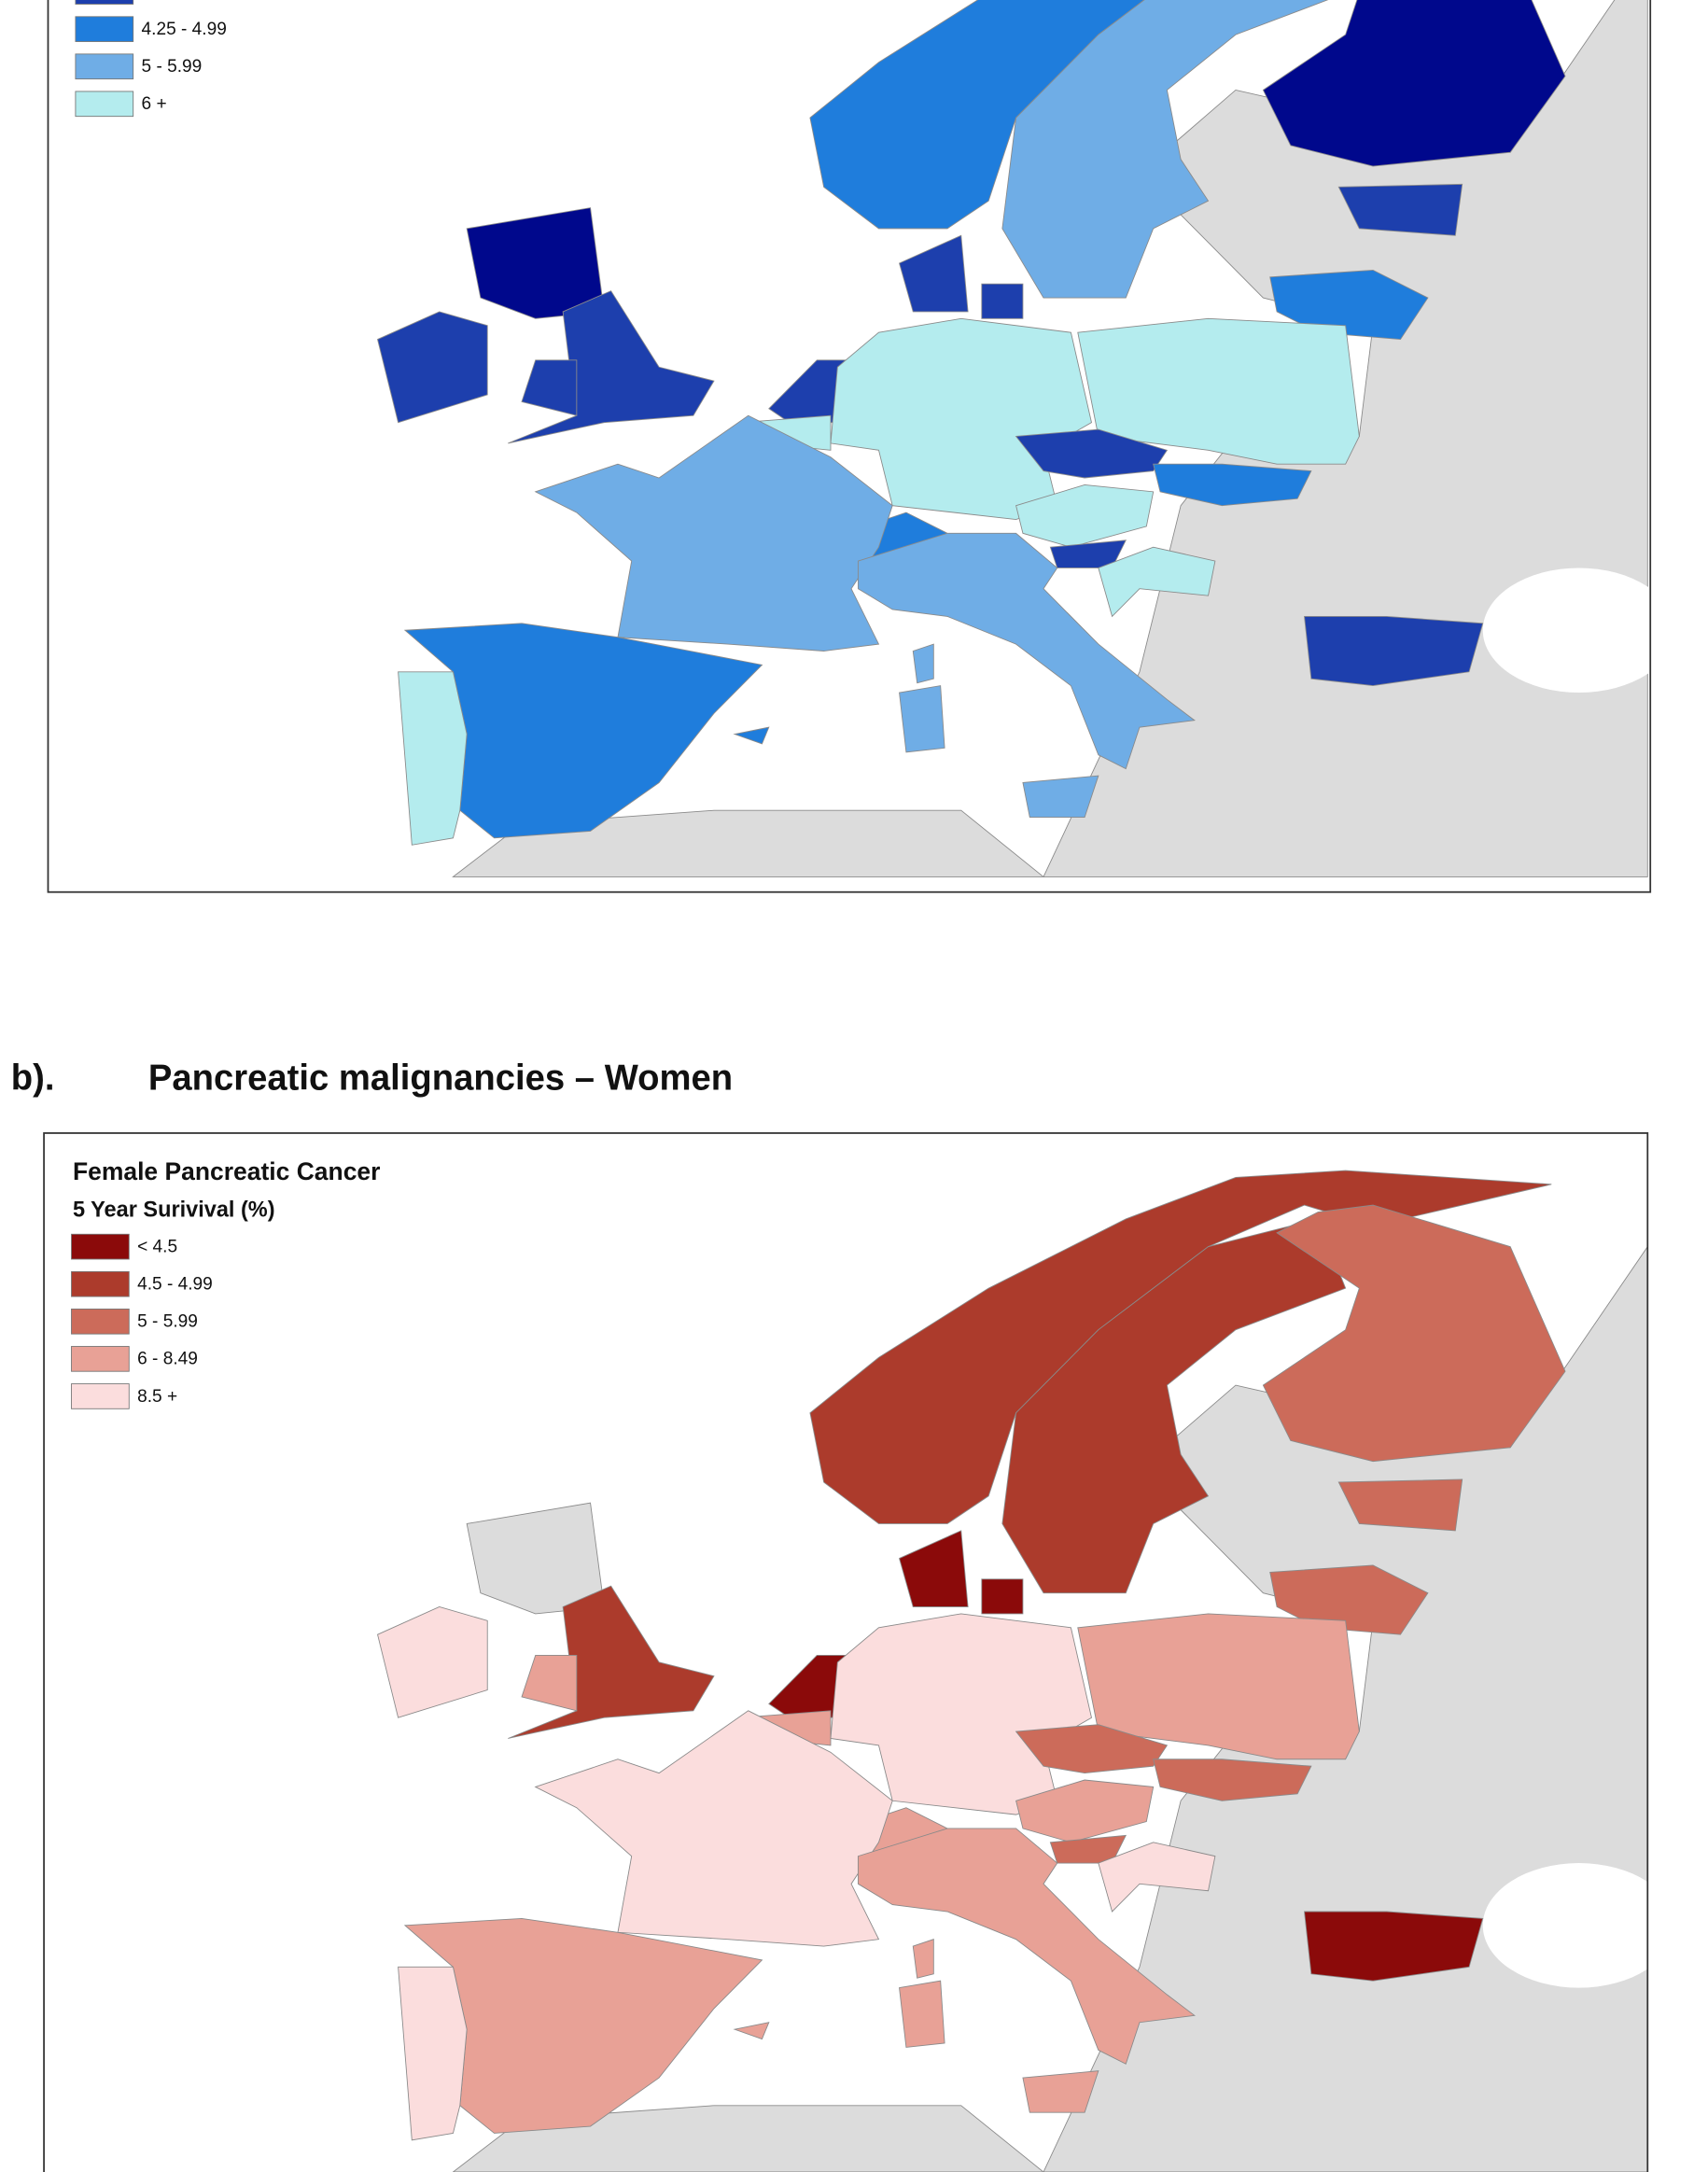  What do you see at coordinates (440, 1078) in the screenshot?
I see `heading-title: Pancreatic malignancies – Women` at bounding box center [440, 1078].